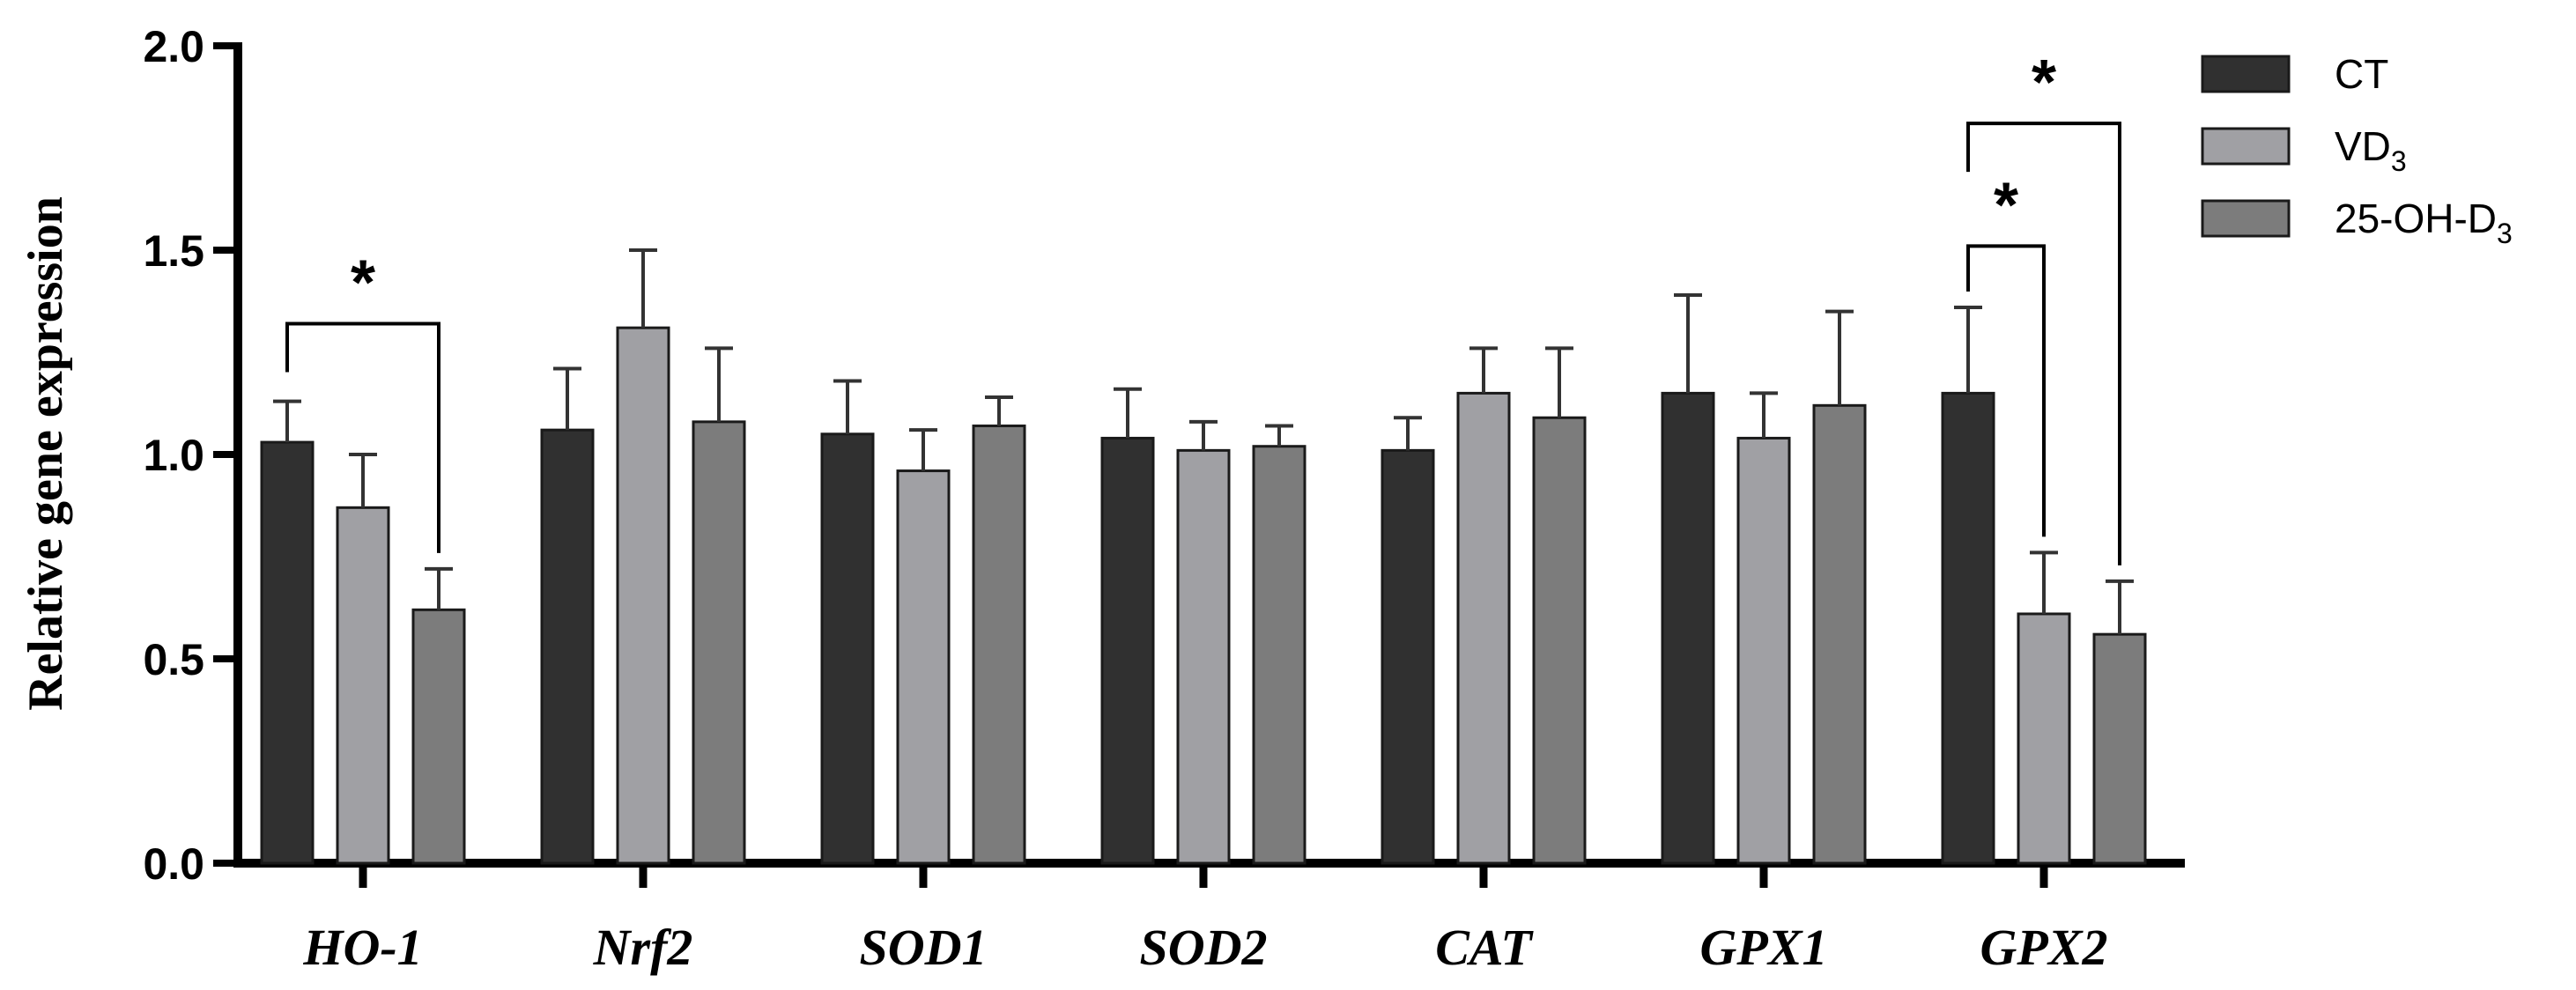  I want to click on x-tick-label: HO-1, so click(362, 948).